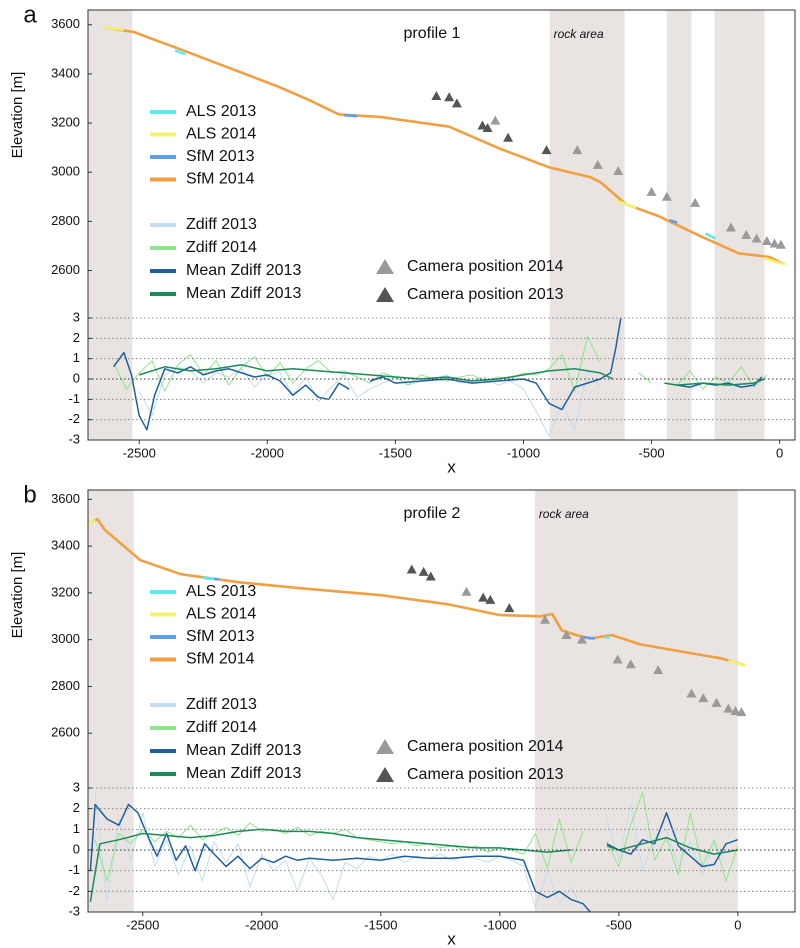 Image resolution: width=800 pixels, height=948 pixels. Describe the element at coordinates (74, 418) in the screenshot. I see `y2-tick-label: -2` at that location.